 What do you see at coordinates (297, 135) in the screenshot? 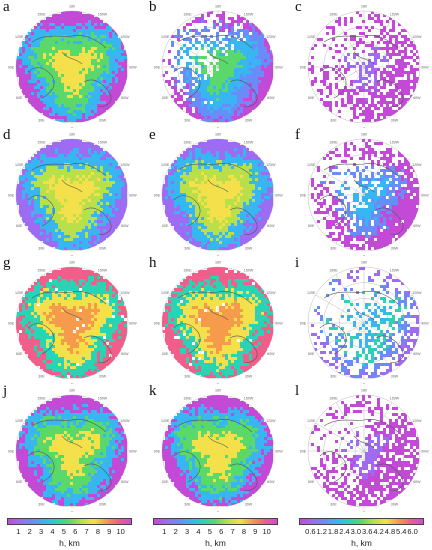
I see `panel-label: f` at bounding box center [297, 135].